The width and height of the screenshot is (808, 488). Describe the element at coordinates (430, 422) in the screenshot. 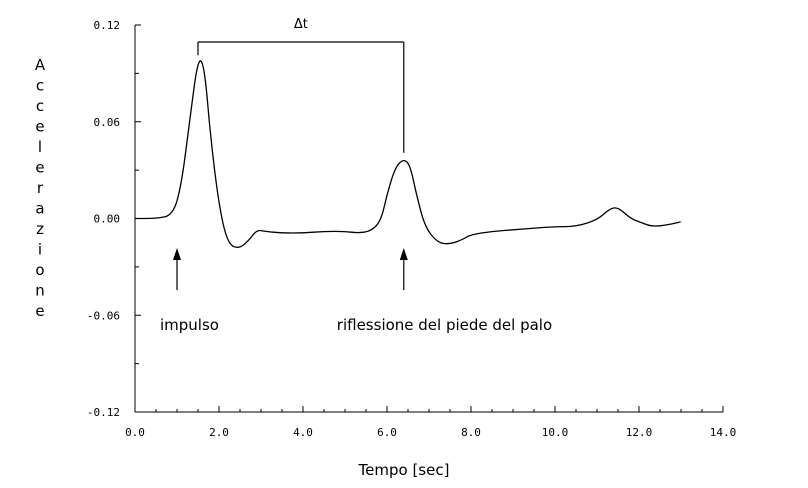

I see `x-ticks: 0.0 2.0 4.0 6.0 8.0 10.0 12.0 14.0` at that location.